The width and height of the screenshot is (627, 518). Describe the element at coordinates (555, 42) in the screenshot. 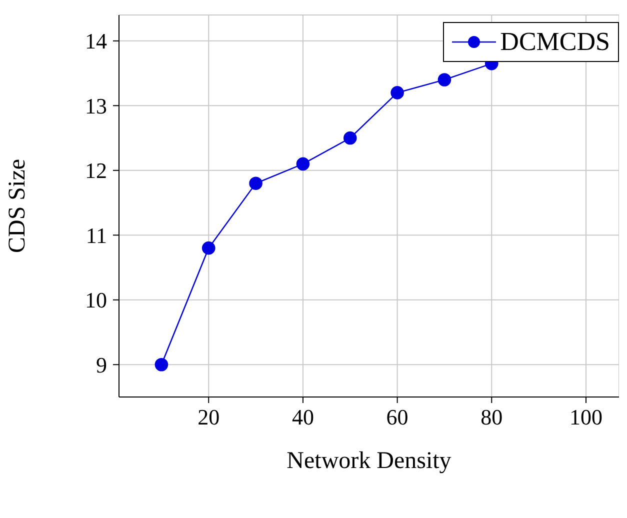

I see `legend-label: DCMCDS` at that location.